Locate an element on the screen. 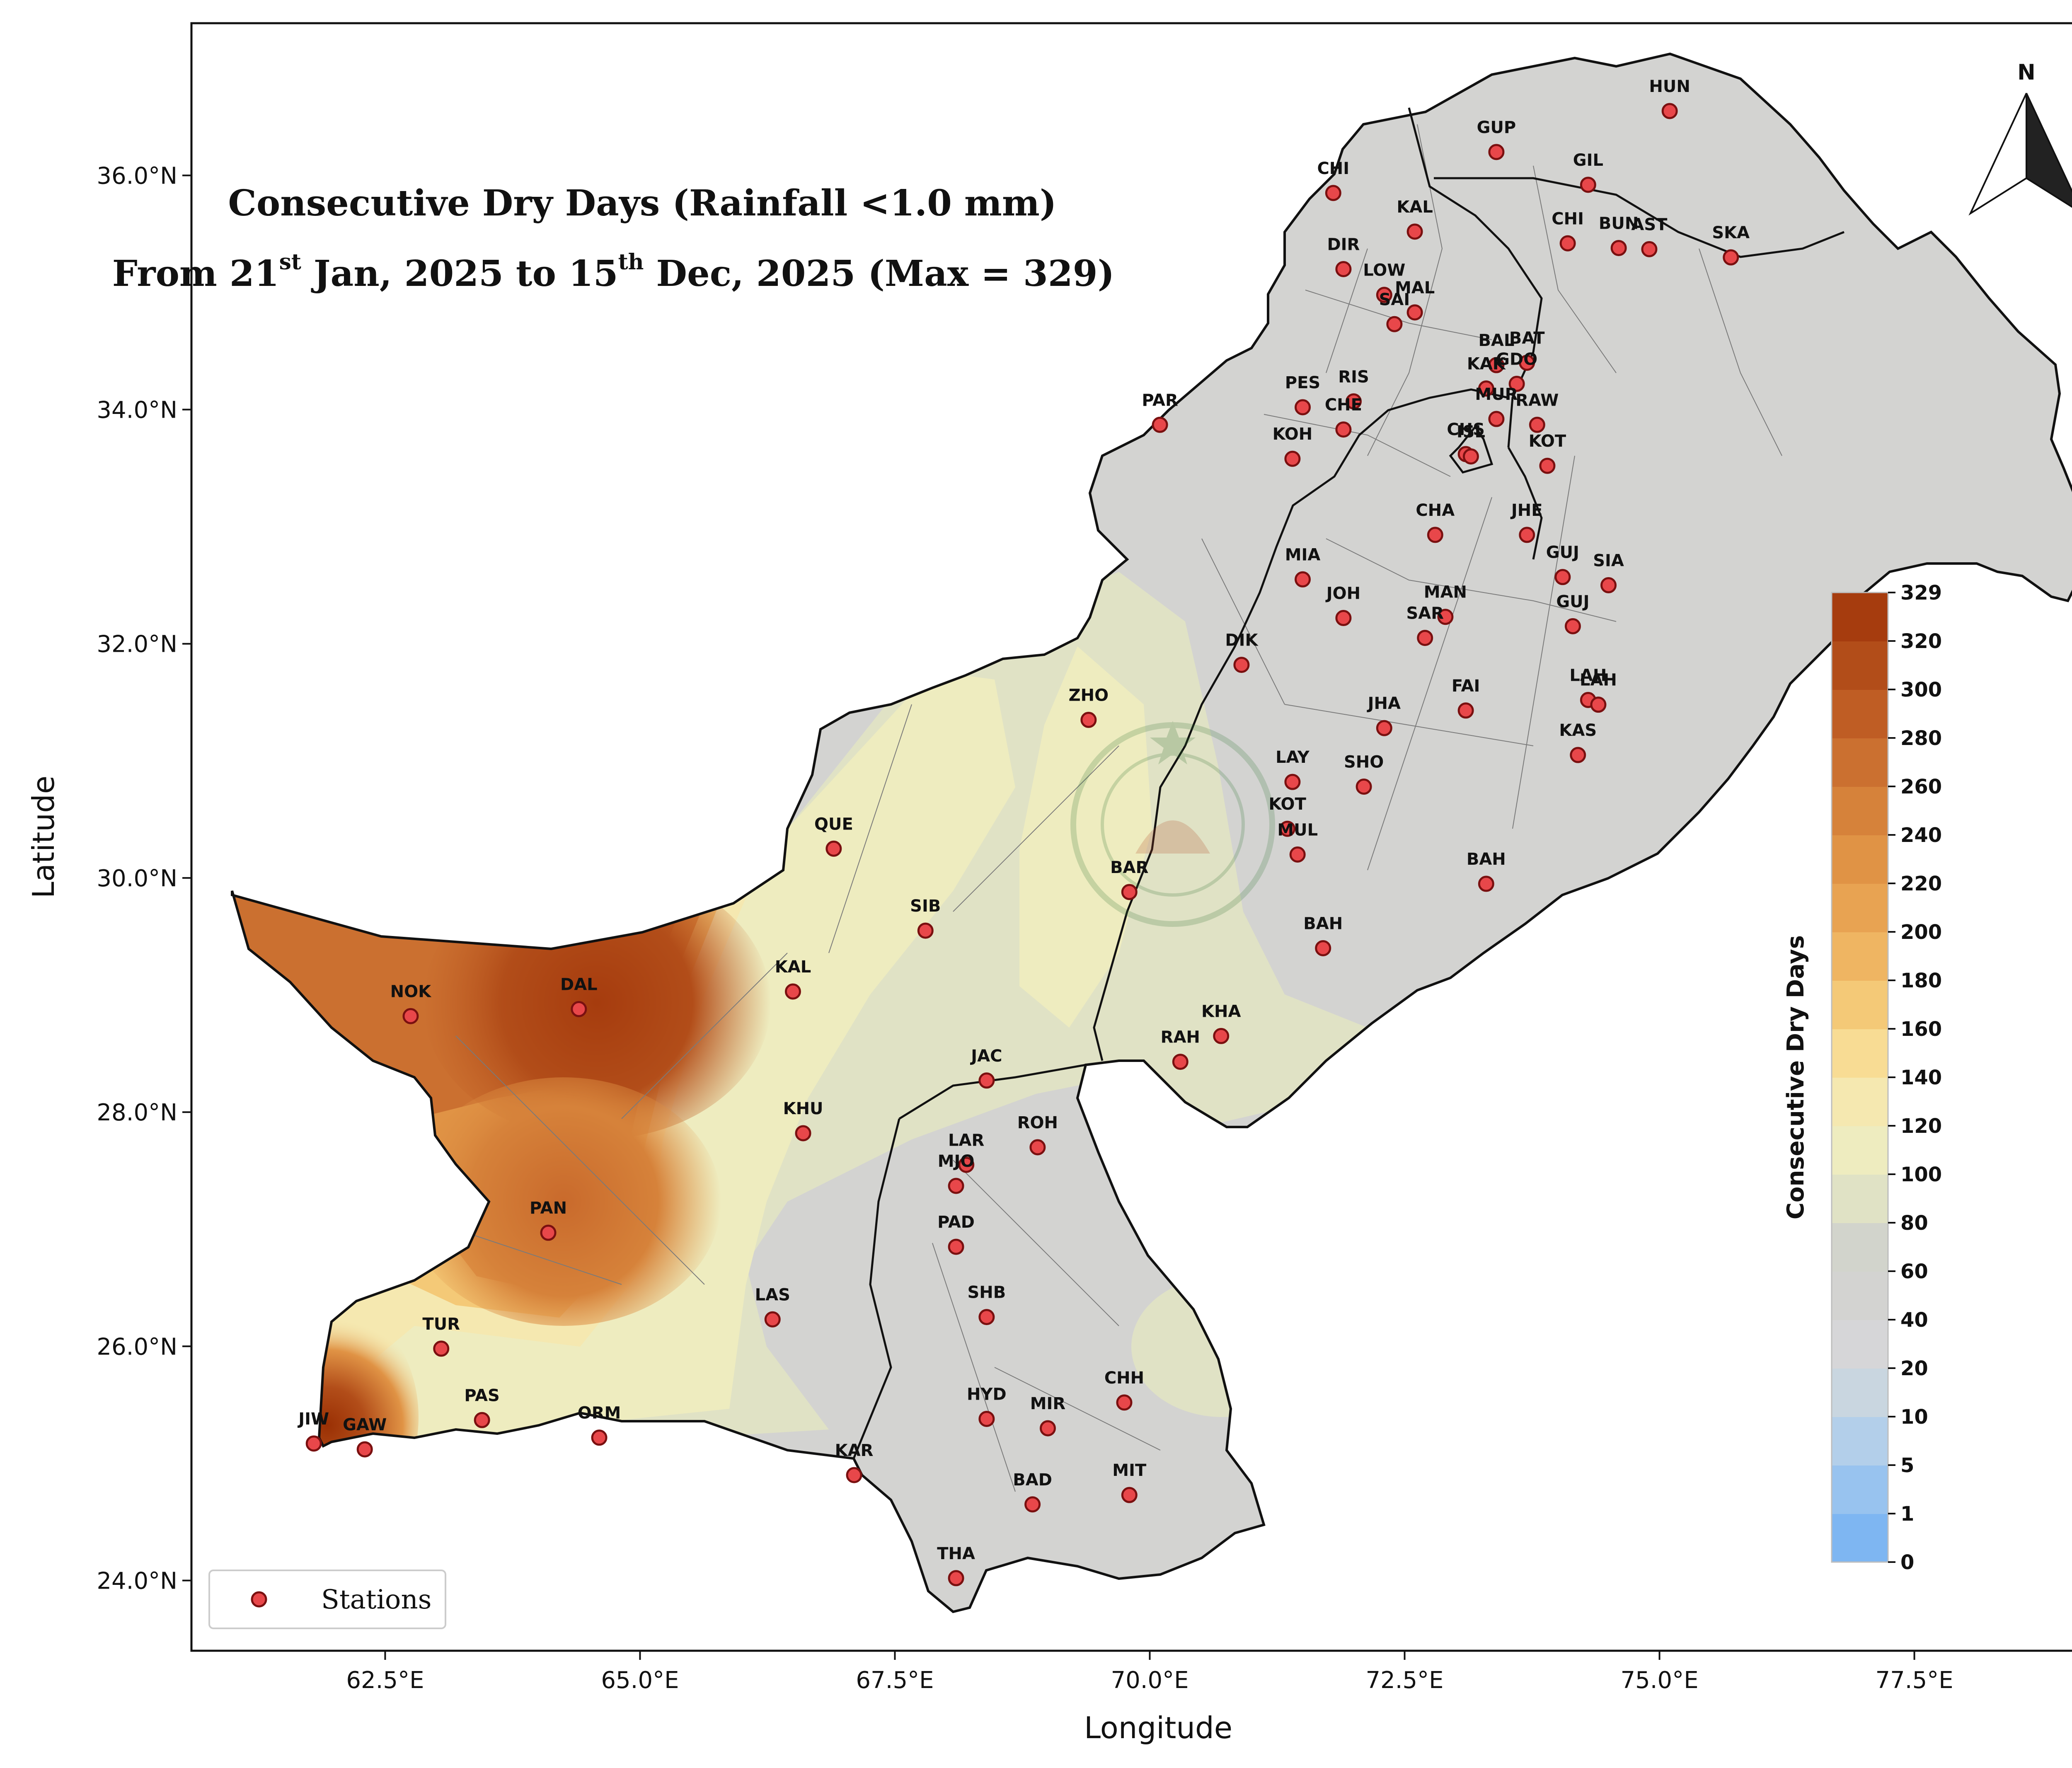 This screenshot has height=1768, width=2072. colorbar-tick-label: 180 is located at coordinates (1921, 980).